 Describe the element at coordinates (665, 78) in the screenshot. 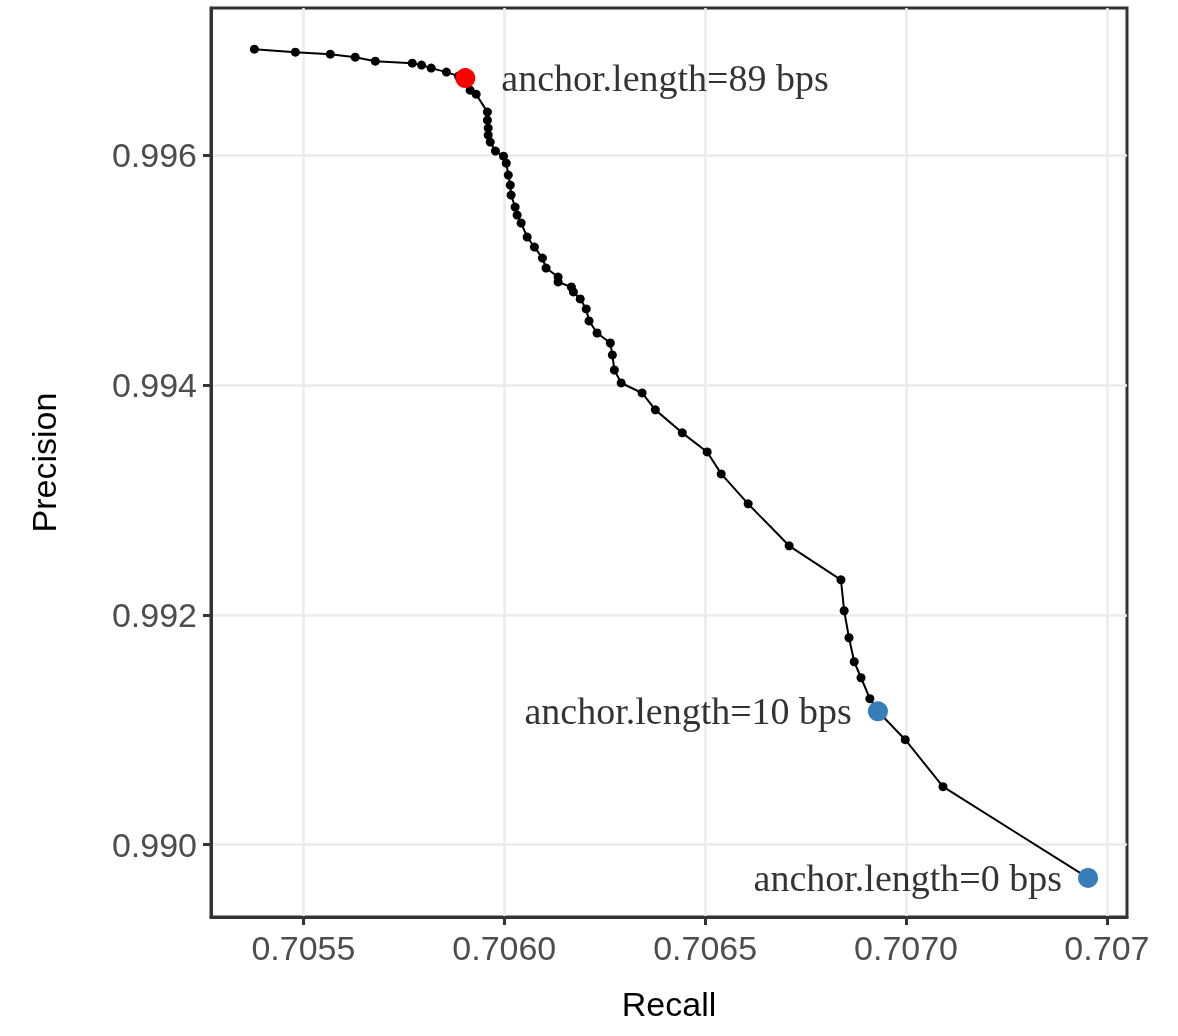

I see `annotation: anchor.length=89 bps` at that location.